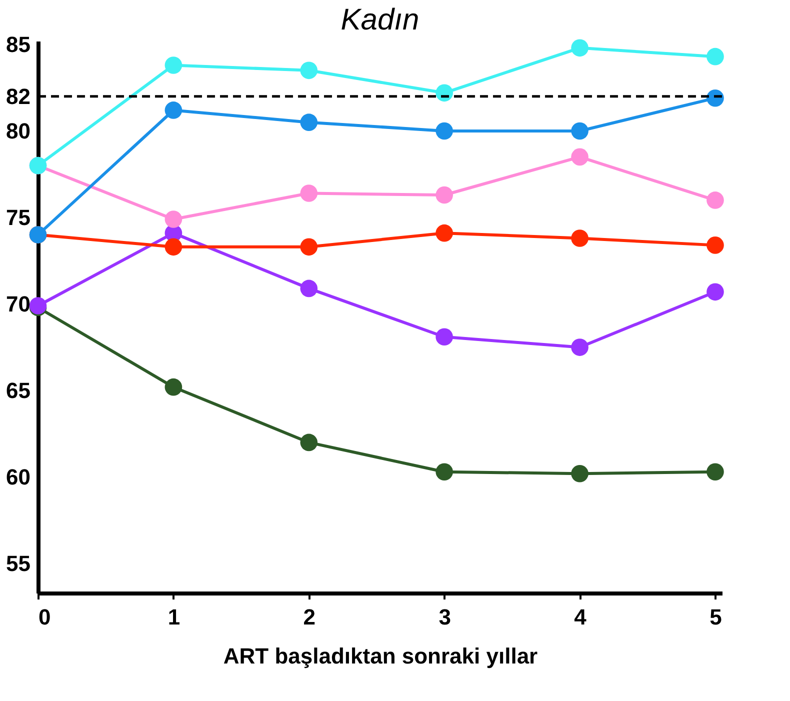 This screenshot has width=790, height=701. What do you see at coordinates (18, 44) in the screenshot?
I see `y-tick-label: 85` at bounding box center [18, 44].